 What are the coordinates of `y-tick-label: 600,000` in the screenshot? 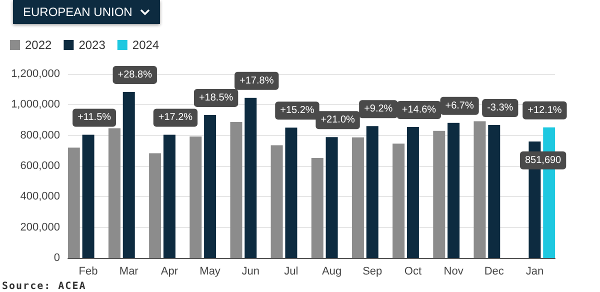 It's located at (40, 166).